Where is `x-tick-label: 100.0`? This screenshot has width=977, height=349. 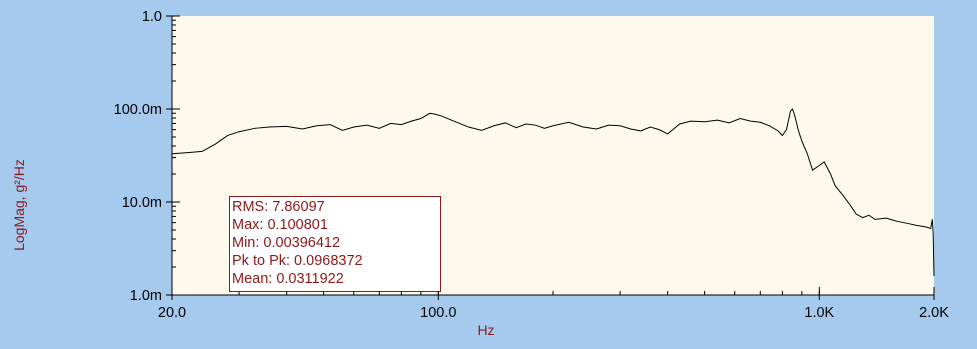
x-tick-label: 100.0 is located at coordinates (438, 313).